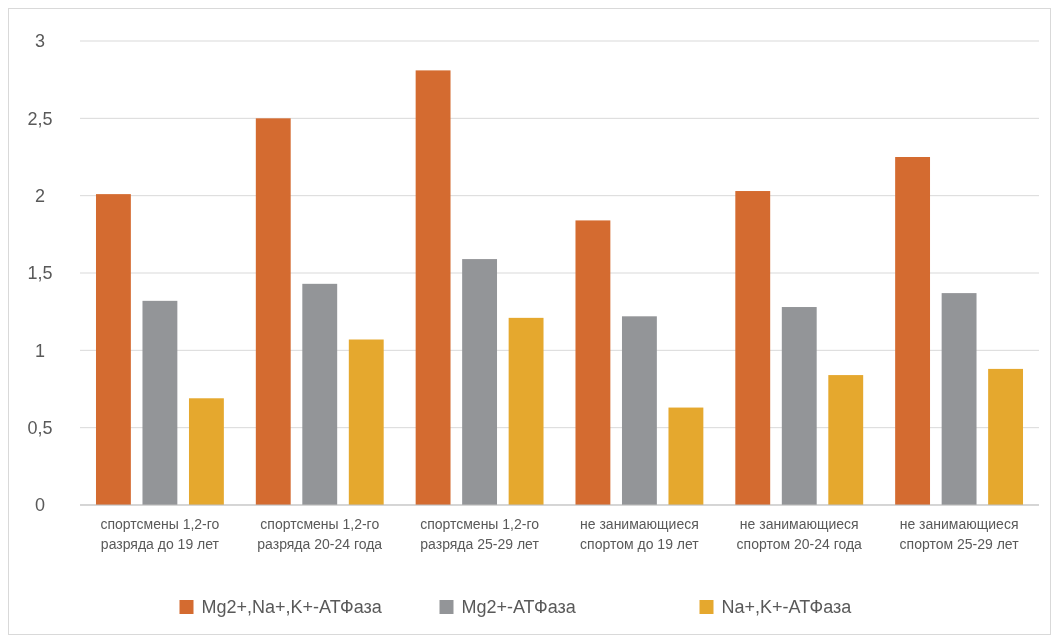  I want to click on legend-label: Mg2+-АТФаза, so click(519, 607).